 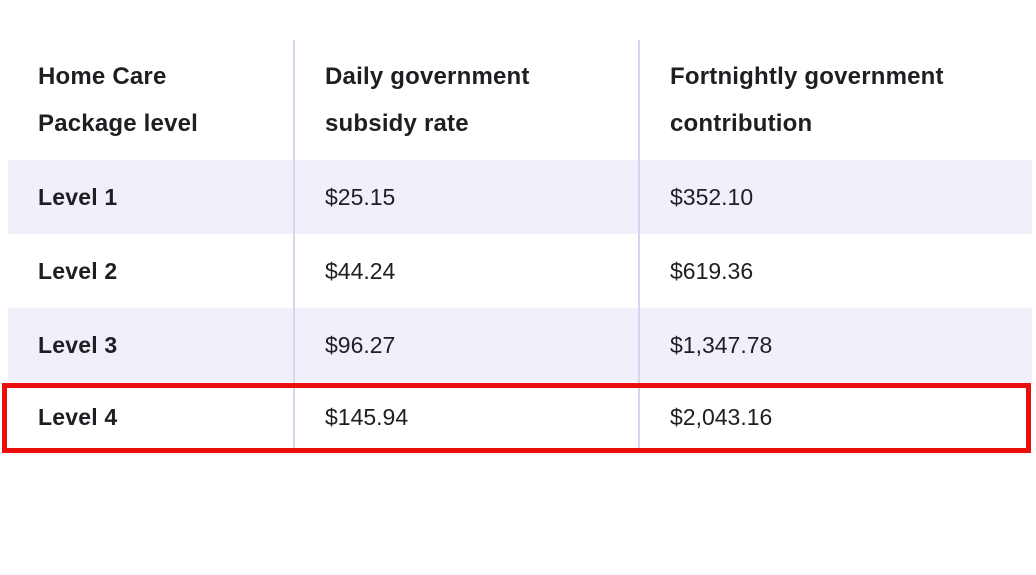 I want to click on column-header-daily-subsidy: Daily government subsidy rate, so click(x=465, y=100).